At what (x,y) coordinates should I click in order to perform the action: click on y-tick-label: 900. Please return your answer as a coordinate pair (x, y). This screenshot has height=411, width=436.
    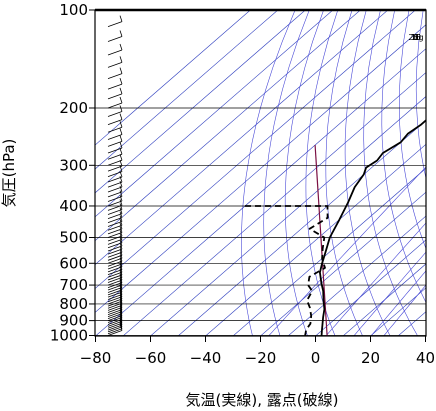
    Looking at the image, I should click on (73, 321).